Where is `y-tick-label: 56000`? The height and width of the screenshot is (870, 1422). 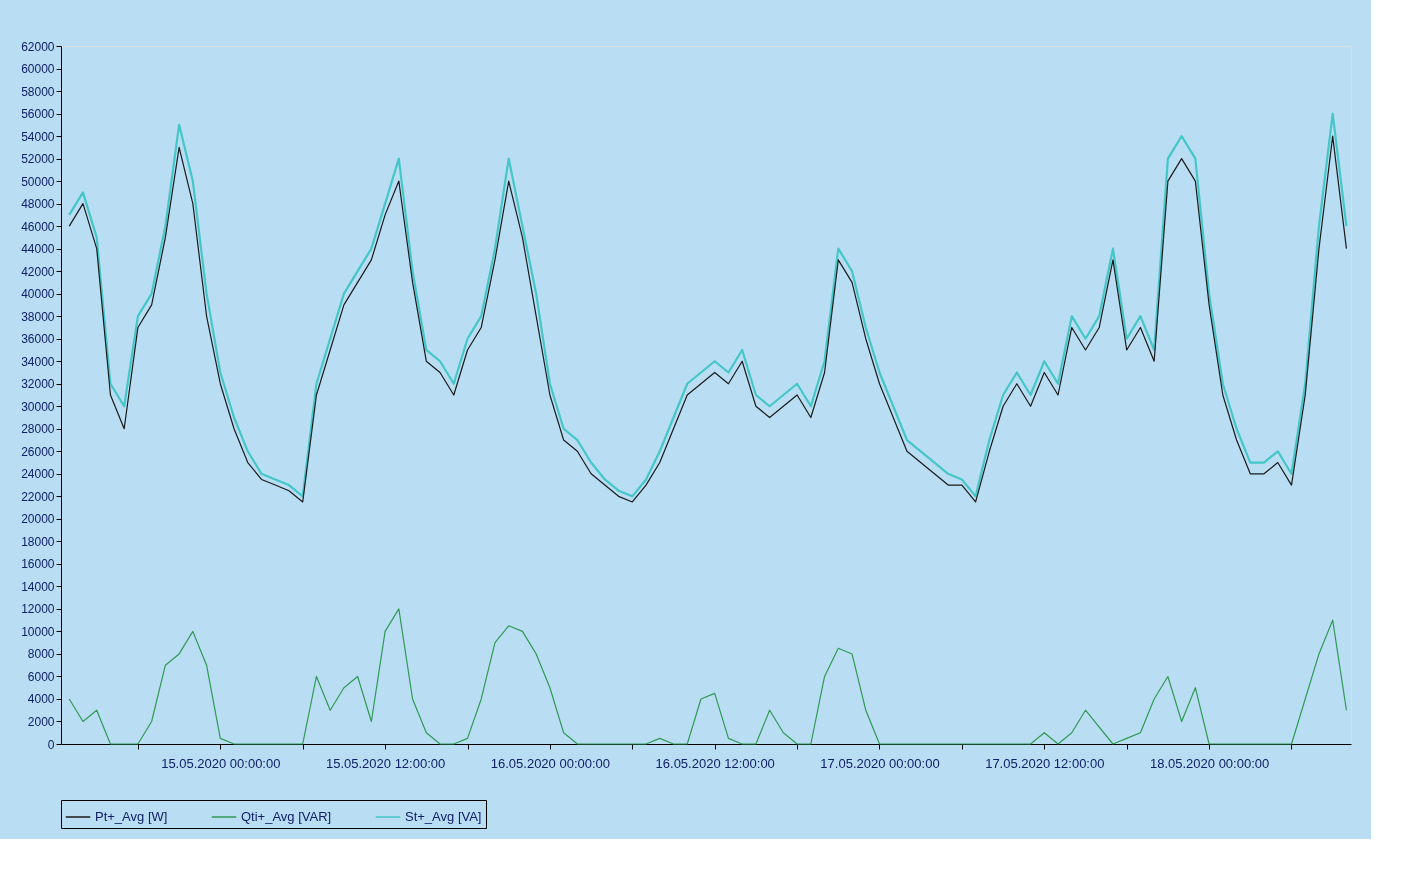 y-tick-label: 56000 is located at coordinates (38, 114).